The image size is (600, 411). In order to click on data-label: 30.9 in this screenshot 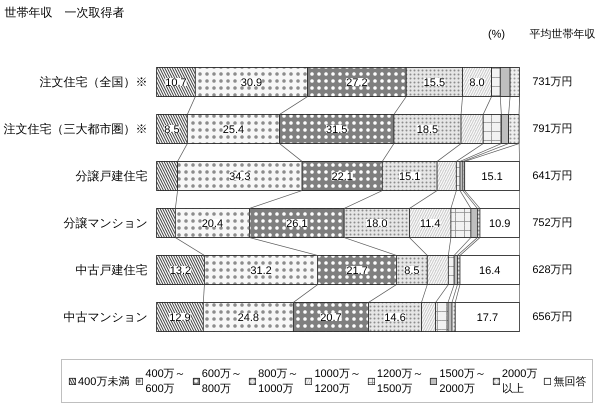, I will do `click(251, 83)`.